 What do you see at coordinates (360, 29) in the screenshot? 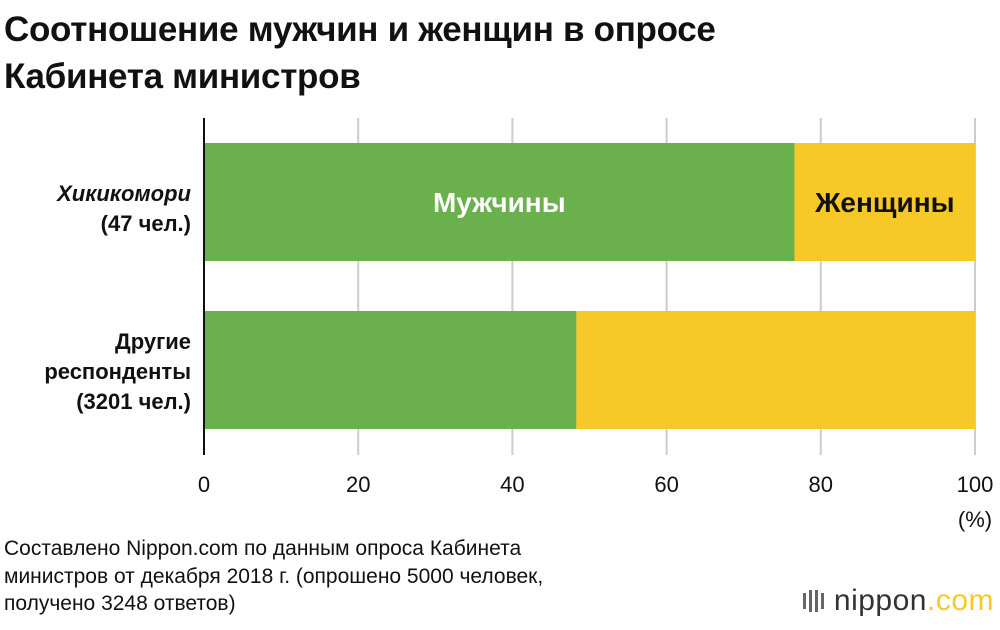
I see `chart-title-line-1: Соотношение мужчин и женщин в опросе` at bounding box center [360, 29].